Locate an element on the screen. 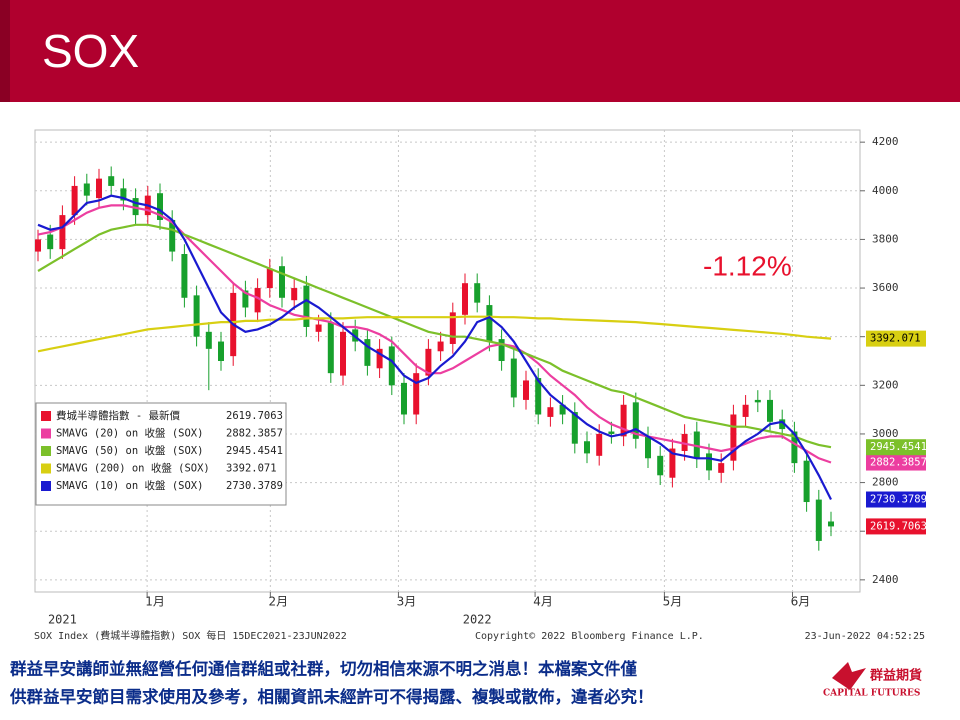  y-tick-label: 4000 is located at coordinates (885, 190).